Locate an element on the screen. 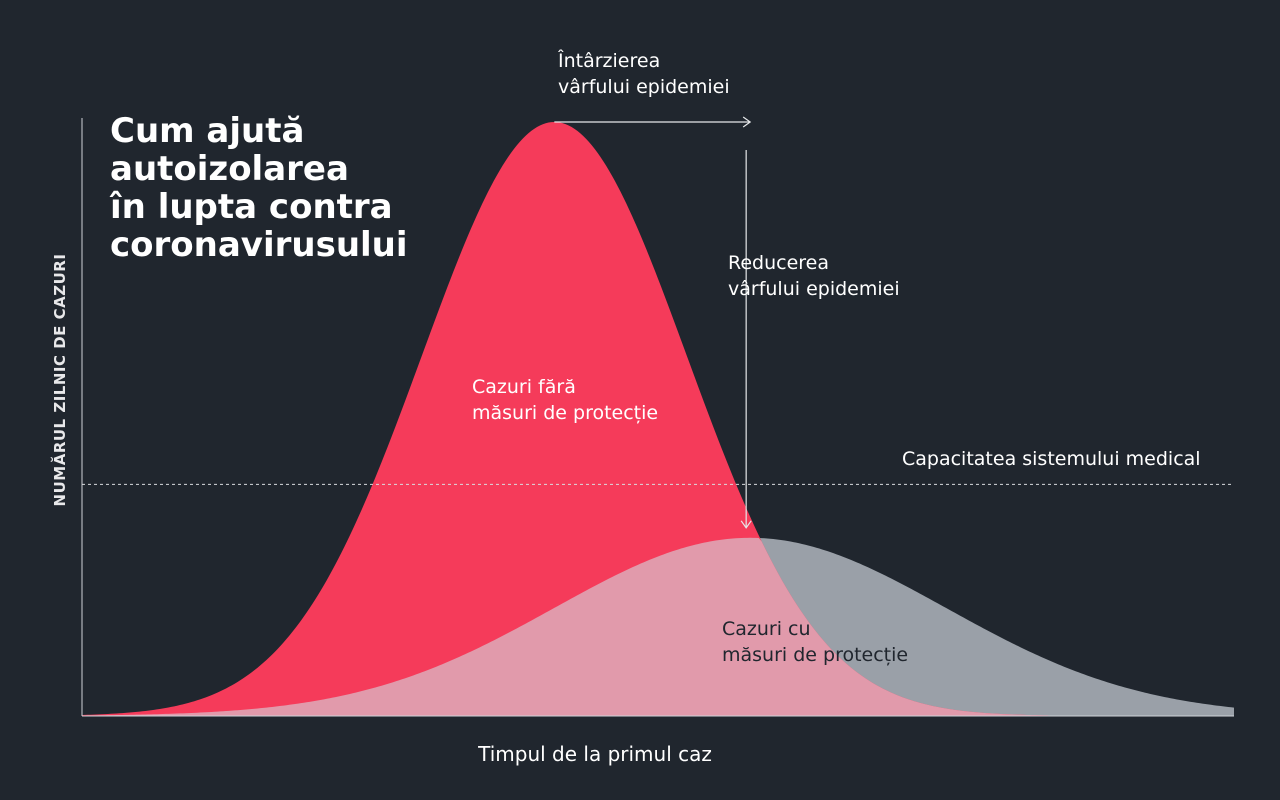  series-label-with-protection: Cazuri cu măsuri de protecție is located at coordinates (815, 642).